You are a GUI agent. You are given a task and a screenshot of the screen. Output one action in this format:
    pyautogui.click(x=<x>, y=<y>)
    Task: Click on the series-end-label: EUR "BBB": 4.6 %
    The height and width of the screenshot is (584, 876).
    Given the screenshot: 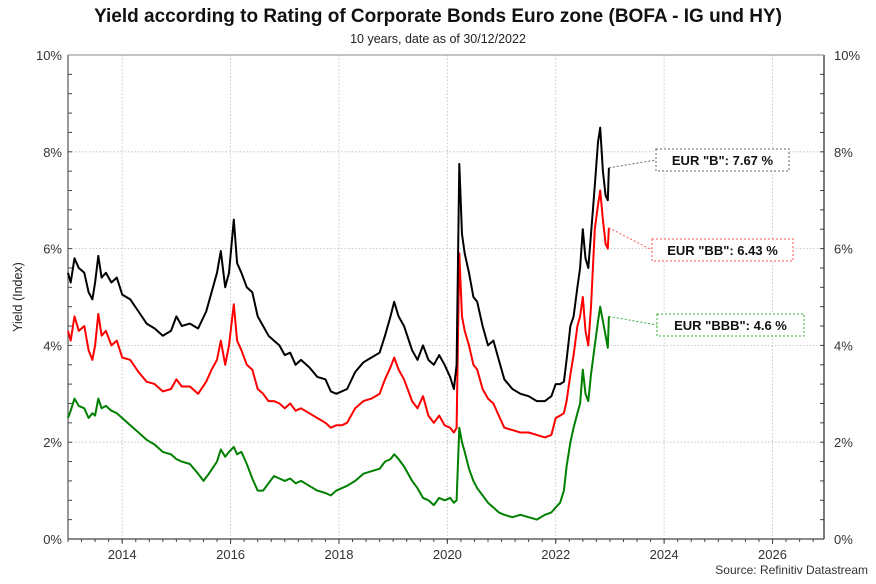 What is the action you would take?
    pyautogui.click(x=730, y=325)
    